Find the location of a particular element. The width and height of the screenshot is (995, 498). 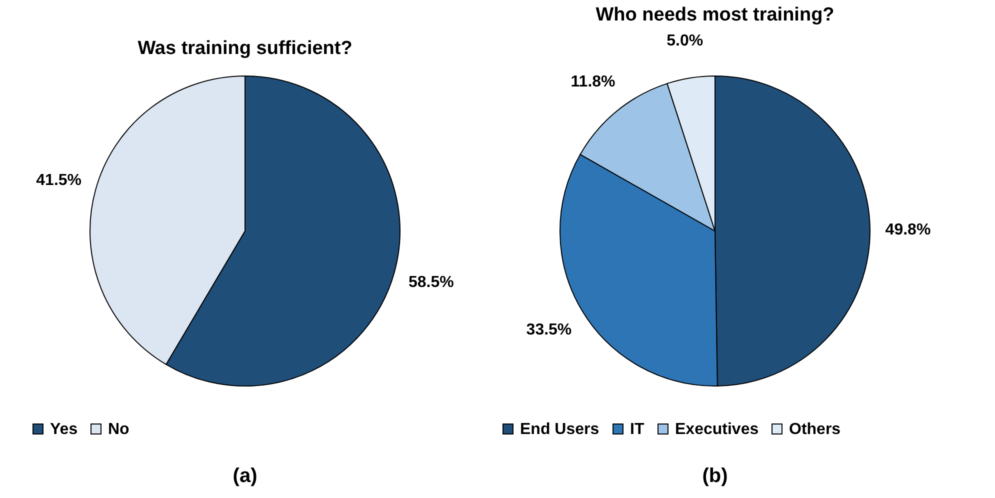

legend-label: IT is located at coordinates (637, 429).